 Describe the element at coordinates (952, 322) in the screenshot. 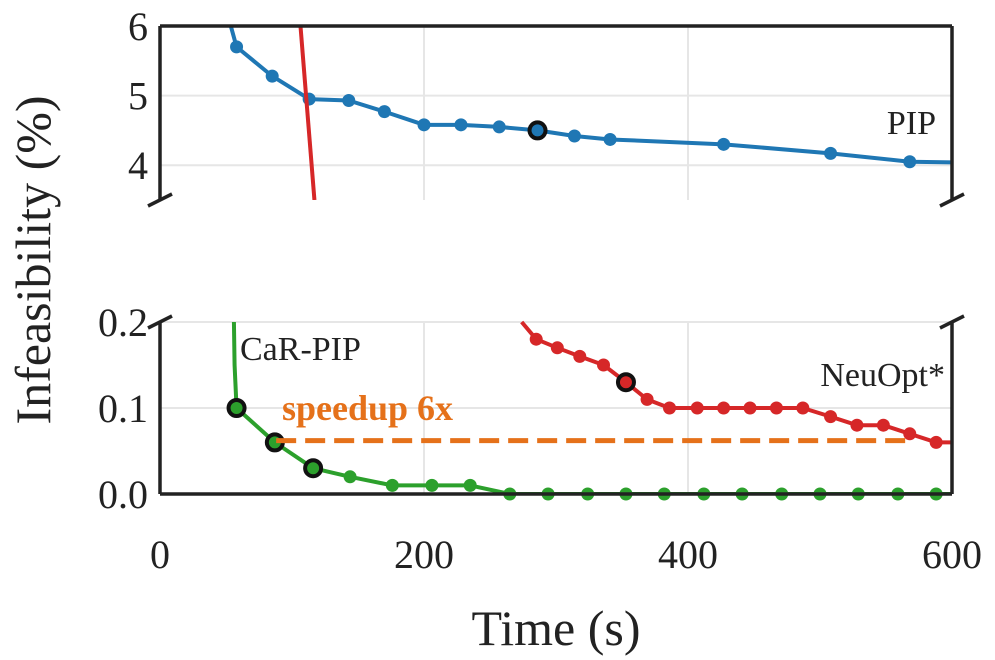

I see `break-mark-lower-right` at that location.